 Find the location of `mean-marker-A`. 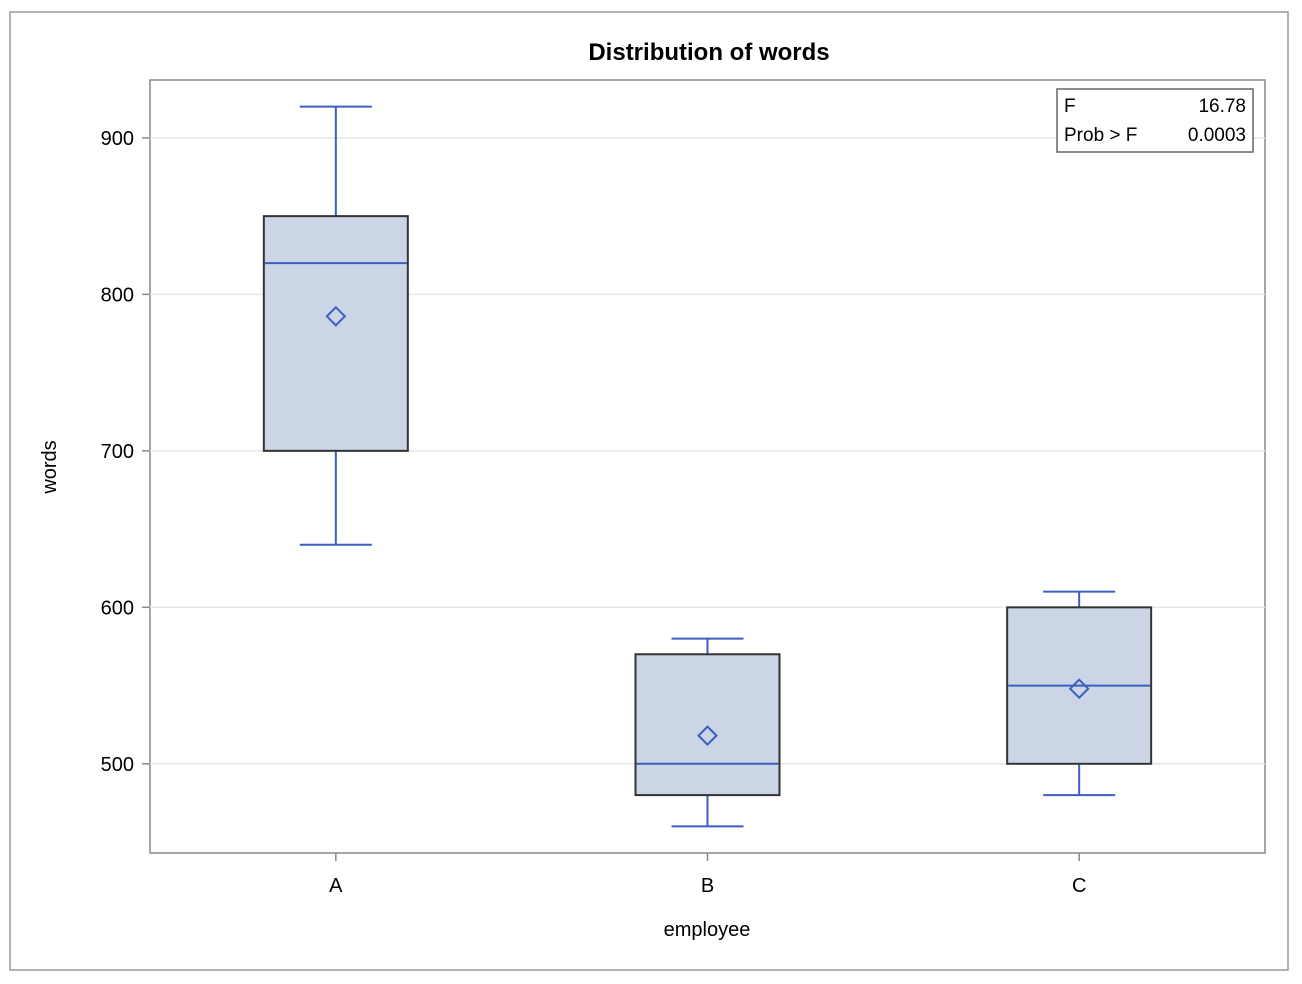

mean-marker-A is located at coordinates (336, 316).